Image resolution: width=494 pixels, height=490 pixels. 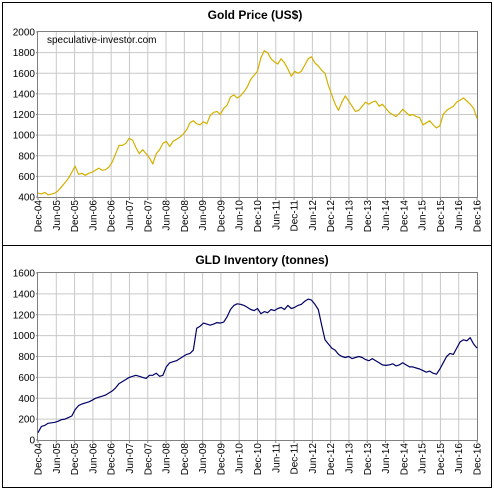 I want to click on watermark-text: speculative-investor.com, so click(x=102, y=40).